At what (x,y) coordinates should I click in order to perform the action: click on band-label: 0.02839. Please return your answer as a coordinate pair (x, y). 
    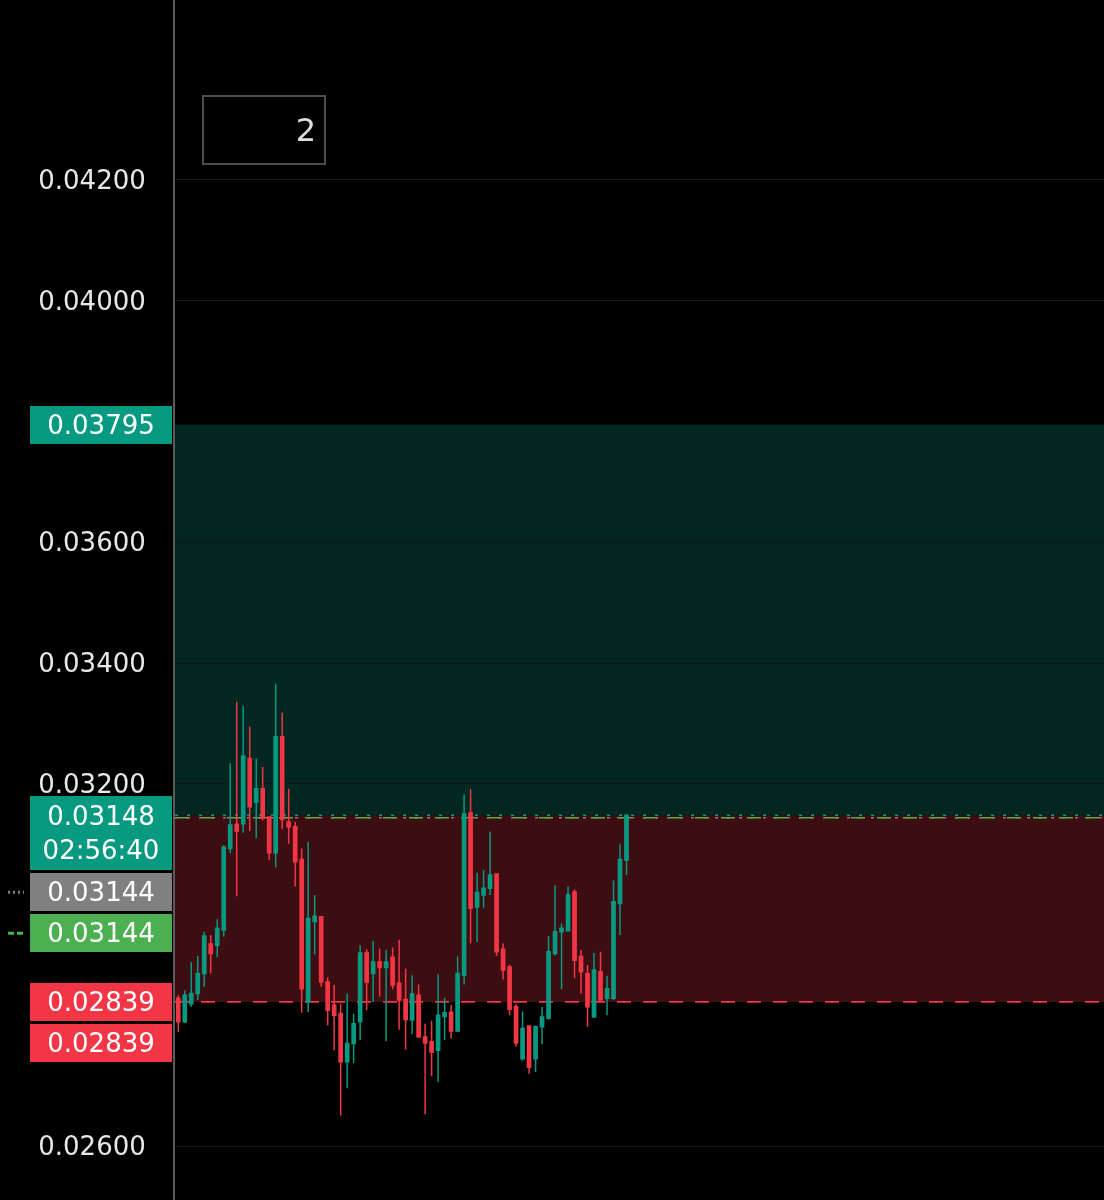
    Looking at the image, I should click on (101, 1043).